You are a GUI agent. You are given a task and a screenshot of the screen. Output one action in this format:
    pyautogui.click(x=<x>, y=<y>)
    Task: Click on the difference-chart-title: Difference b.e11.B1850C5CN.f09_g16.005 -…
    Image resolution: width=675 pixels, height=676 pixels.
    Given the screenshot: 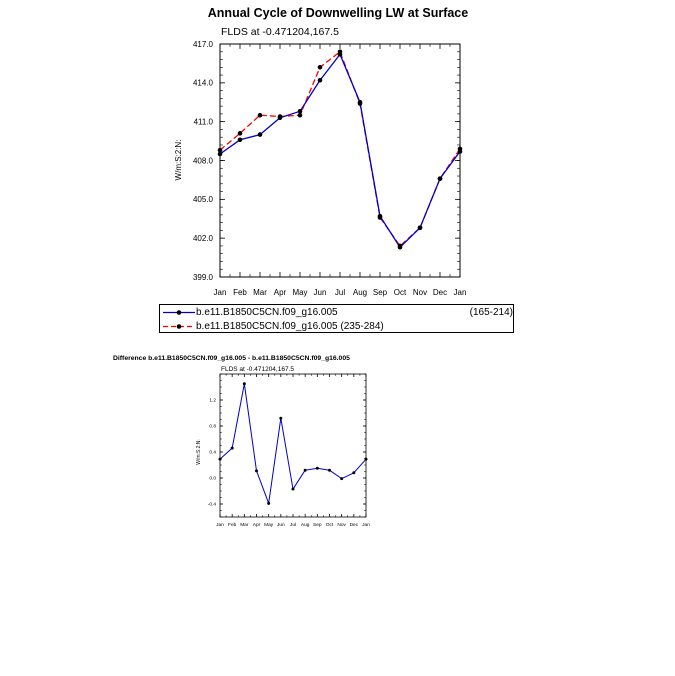 What is the action you would take?
    pyautogui.click(x=231, y=358)
    